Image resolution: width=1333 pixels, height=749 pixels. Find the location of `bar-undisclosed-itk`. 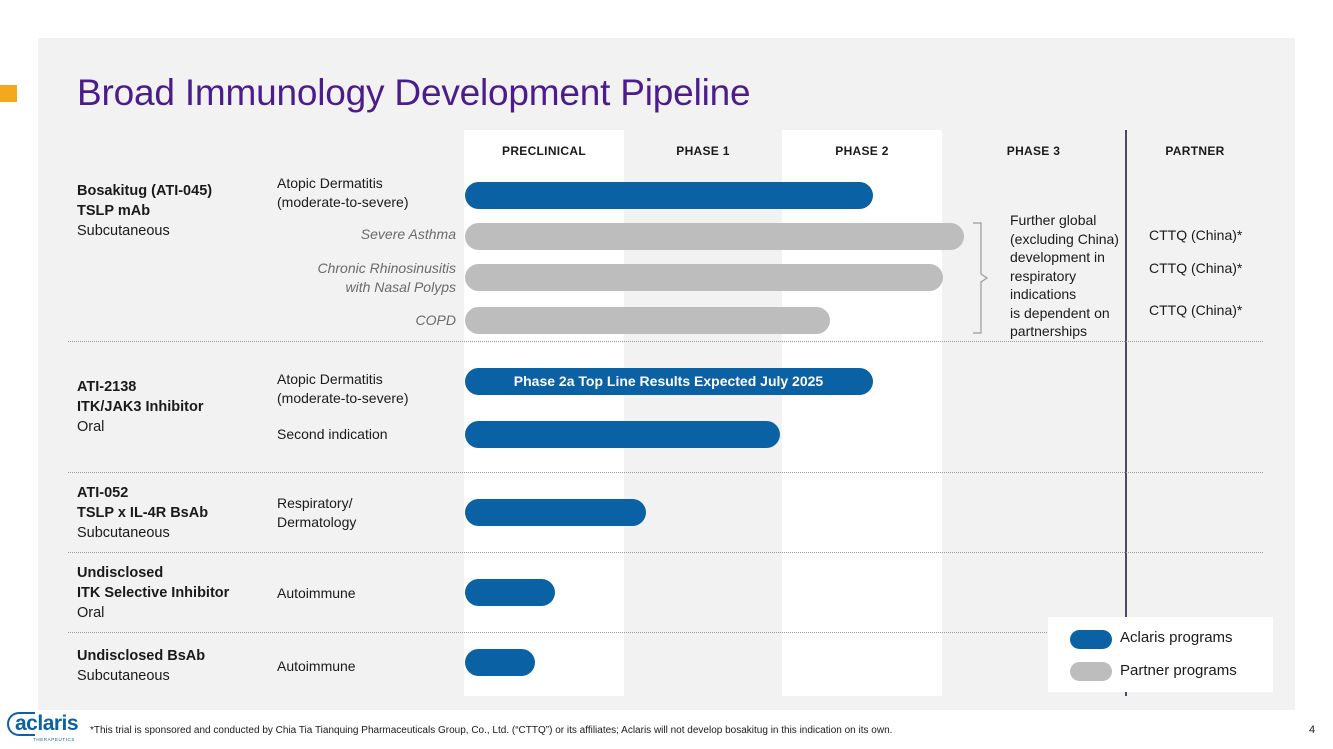

bar-undisclosed-itk is located at coordinates (510, 592).